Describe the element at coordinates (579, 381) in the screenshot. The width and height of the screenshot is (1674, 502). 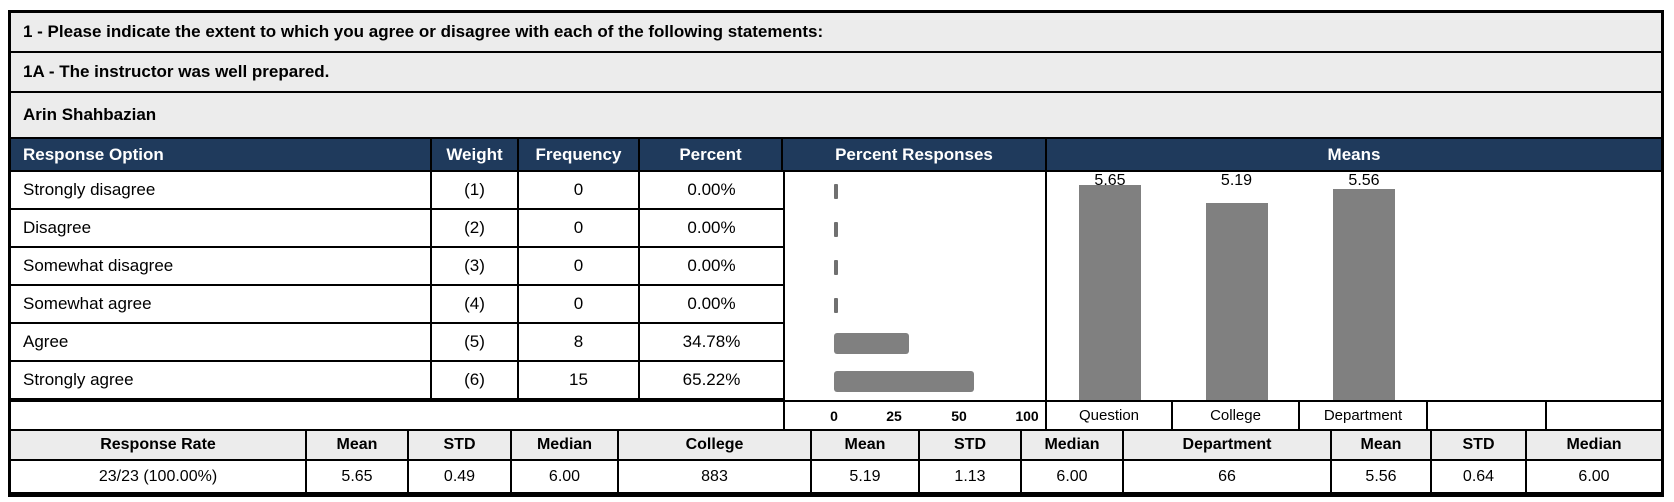
I see `table-row-frequency: 15` at that location.